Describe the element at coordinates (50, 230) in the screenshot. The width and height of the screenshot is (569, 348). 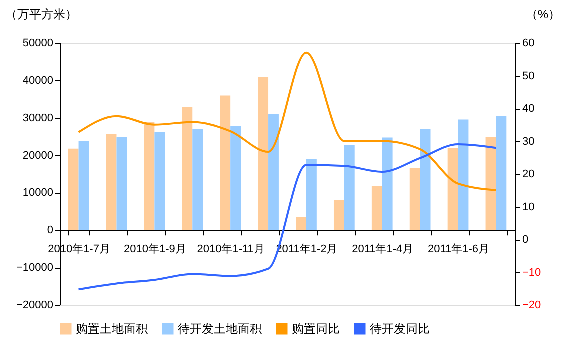
I see `y-tick-label: 0` at that location.